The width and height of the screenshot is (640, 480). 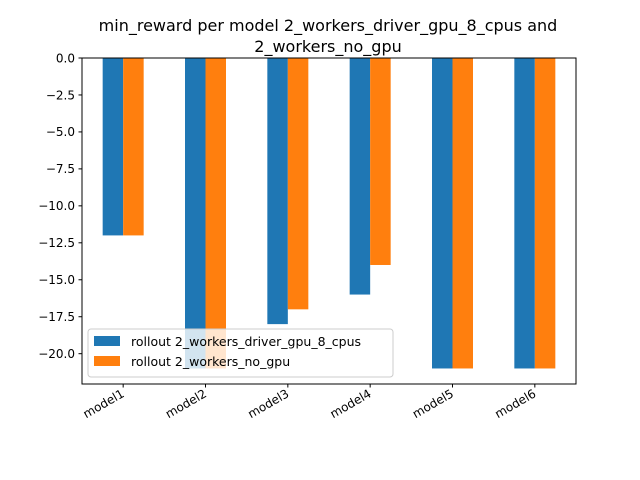 I want to click on x-tick-label-model6: model6, so click(x=515, y=403).